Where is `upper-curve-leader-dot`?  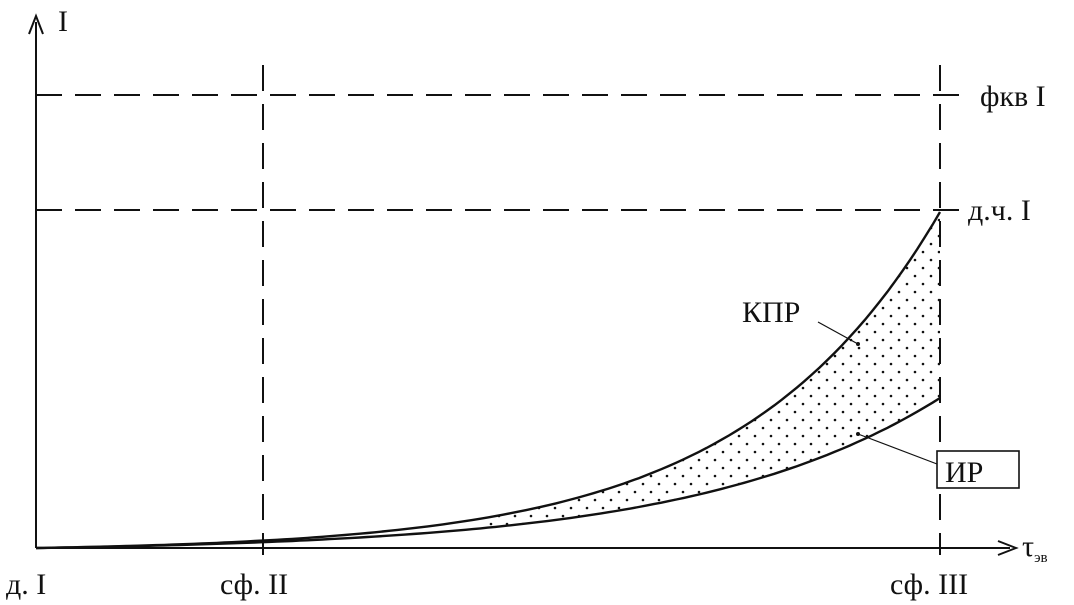 upper-curve-leader-dot is located at coordinates (858, 344).